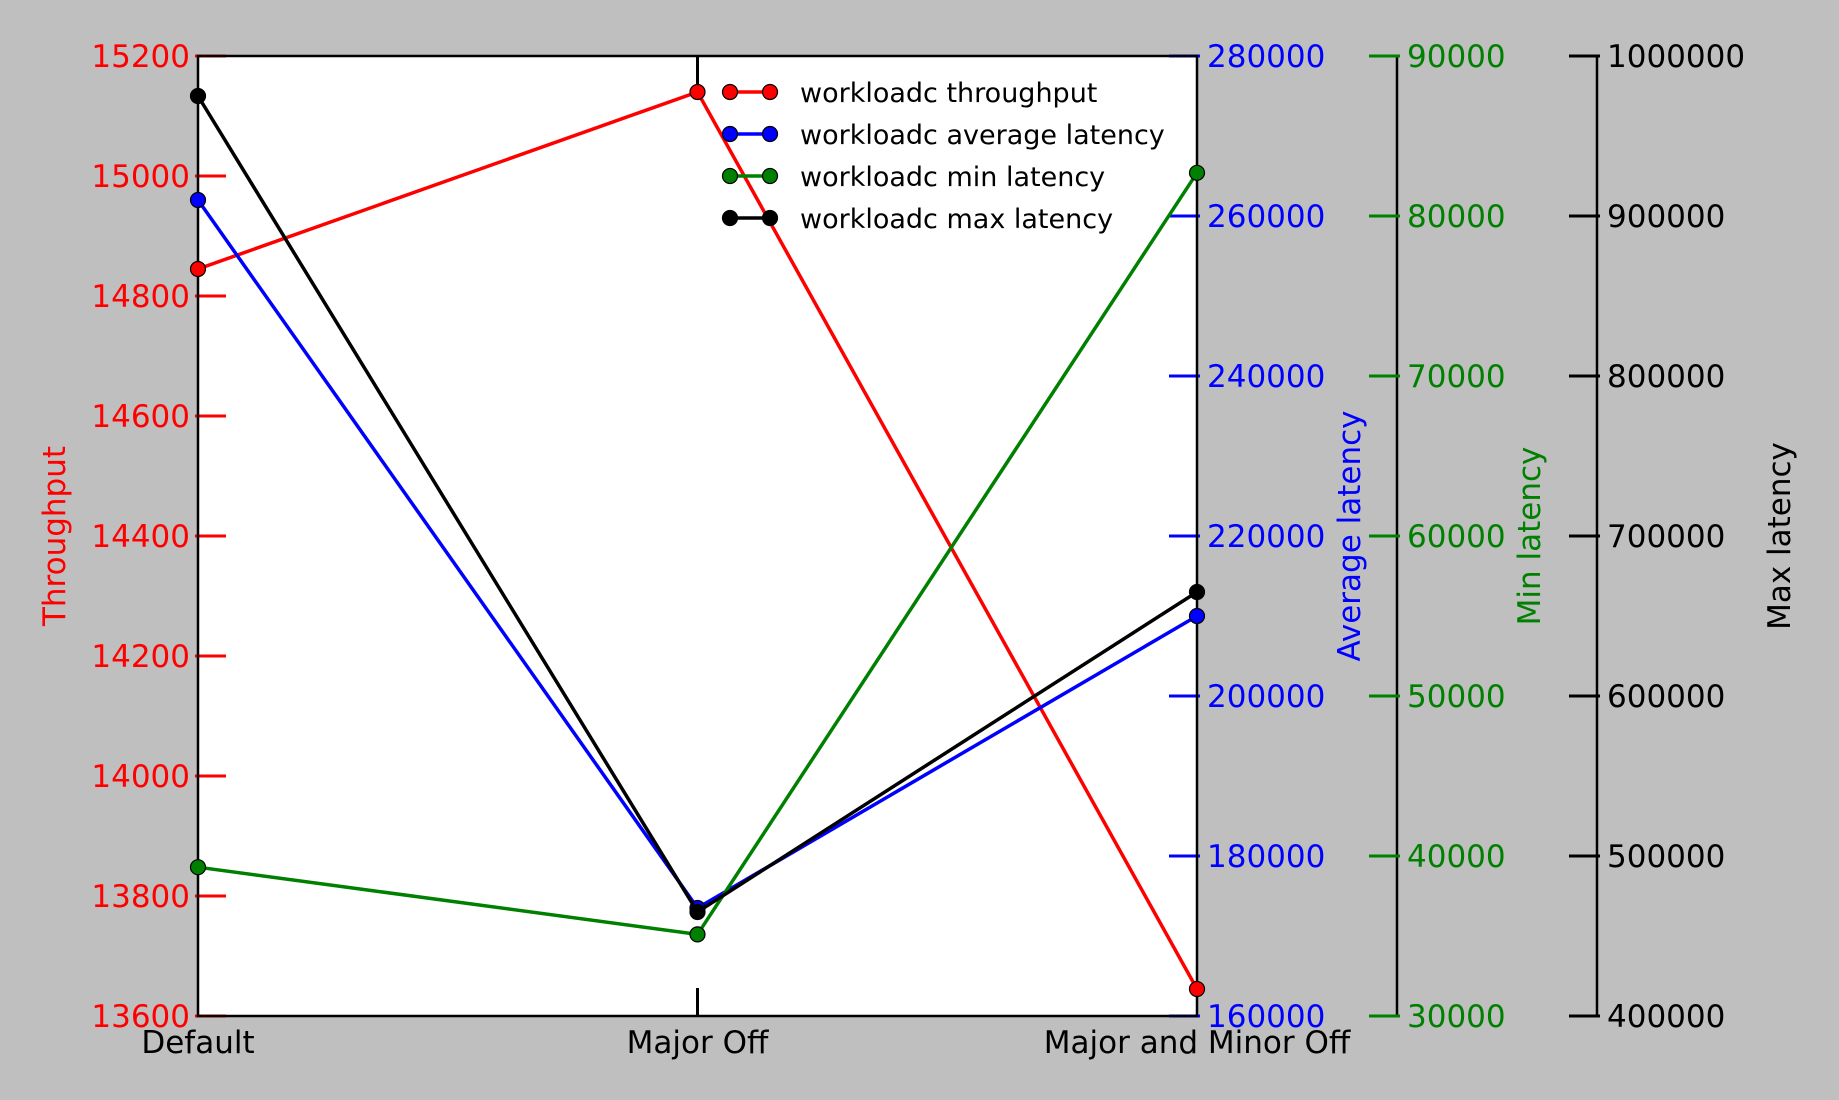  I want to click on max-tick-label: 500000, so click(1666, 857).